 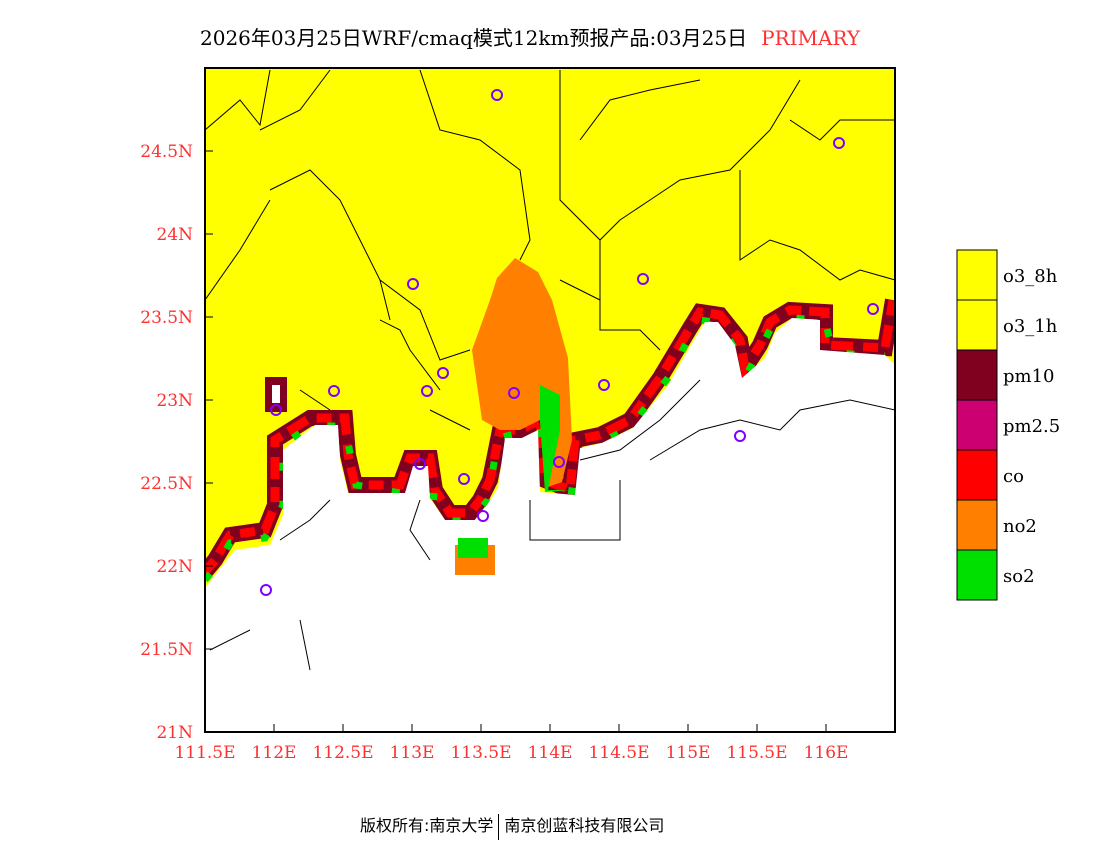 What do you see at coordinates (174, 733) in the screenshot?
I see `lat-tick-label: 21N` at bounding box center [174, 733].